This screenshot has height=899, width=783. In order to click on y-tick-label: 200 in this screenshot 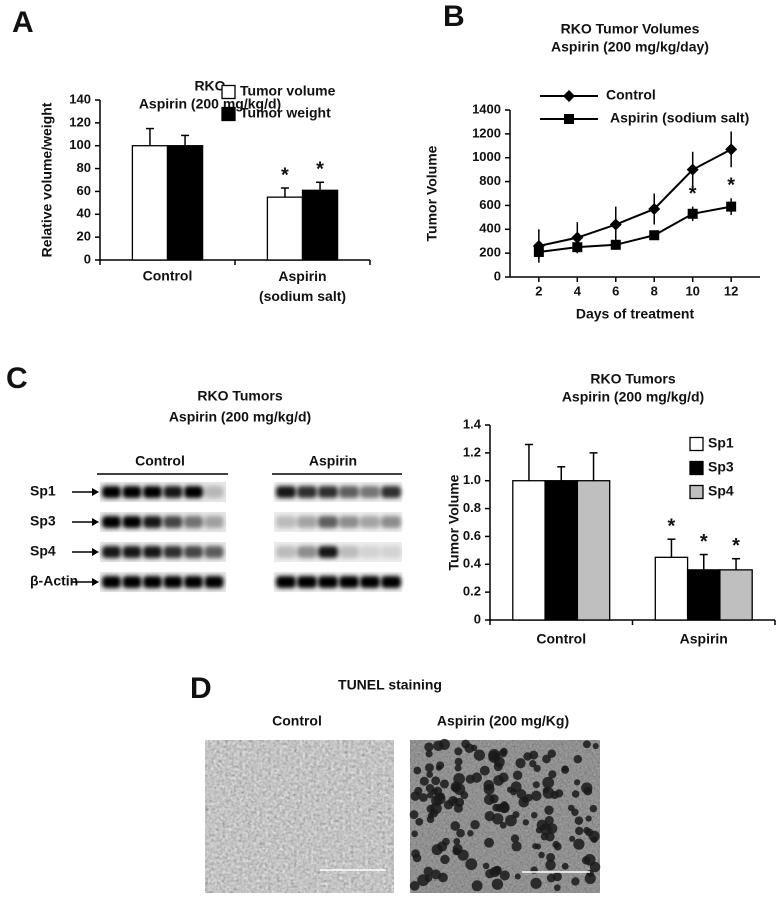, I will do `click(490, 252)`.